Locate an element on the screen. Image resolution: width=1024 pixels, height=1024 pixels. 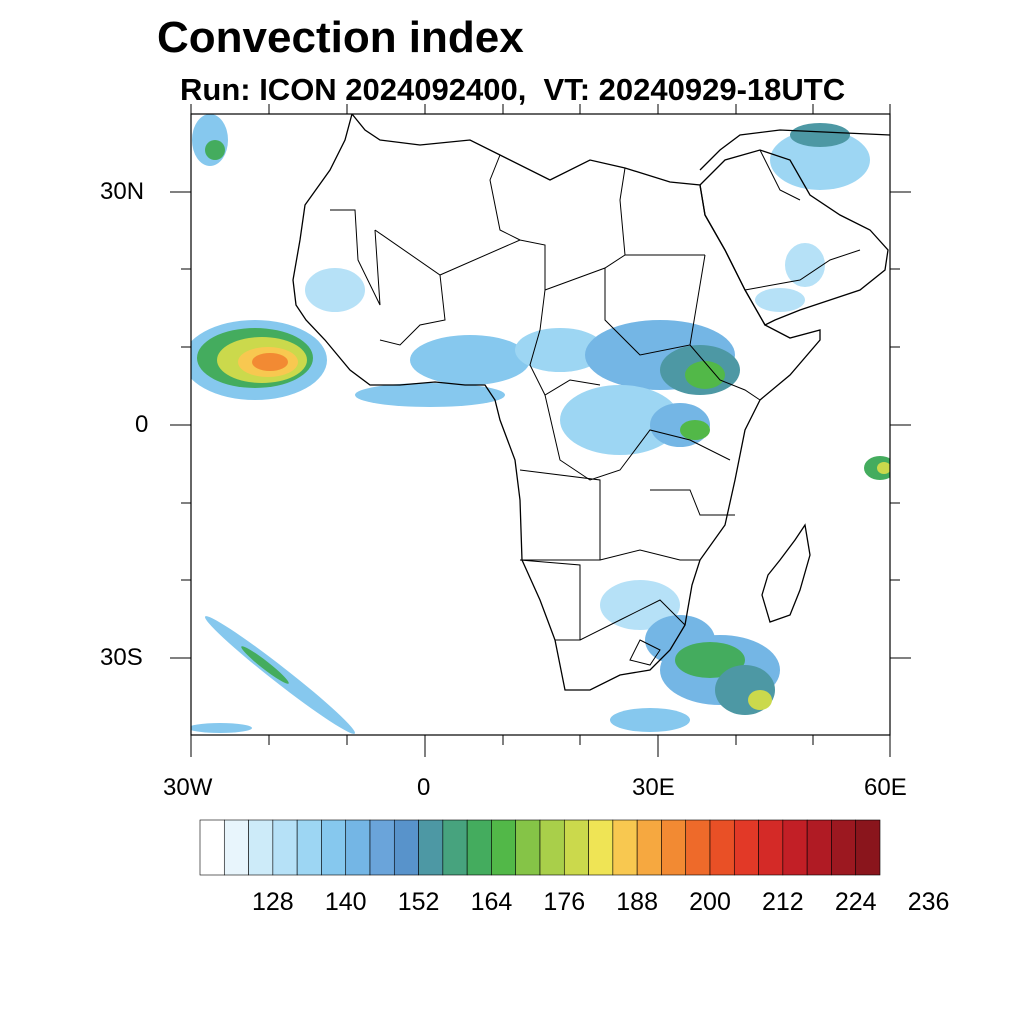
lon-label-30w: 30W is located at coordinates (188, 787).